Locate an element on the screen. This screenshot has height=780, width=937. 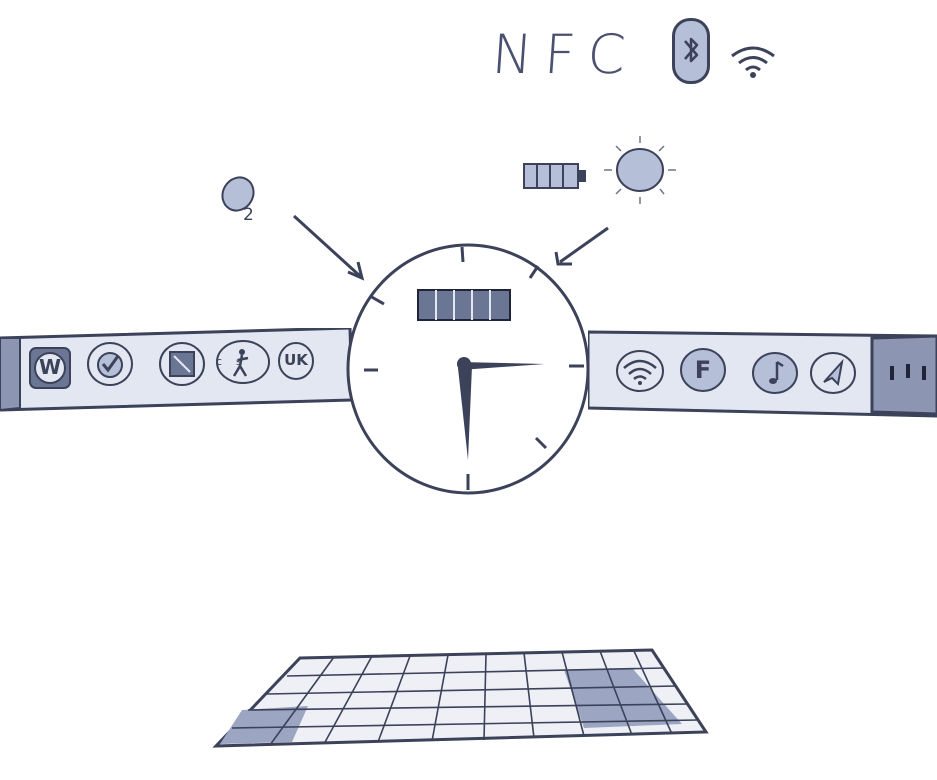
f-app-label: F is located at coordinates (703, 370).